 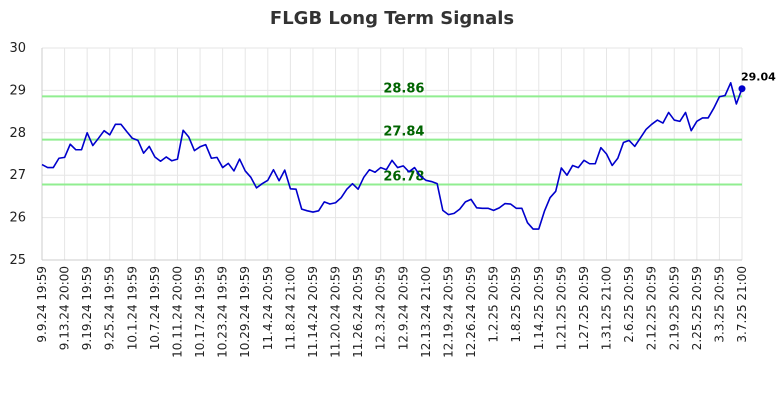 I want to click on chart-title: FLGB Long Term Signals, so click(x=392, y=18).